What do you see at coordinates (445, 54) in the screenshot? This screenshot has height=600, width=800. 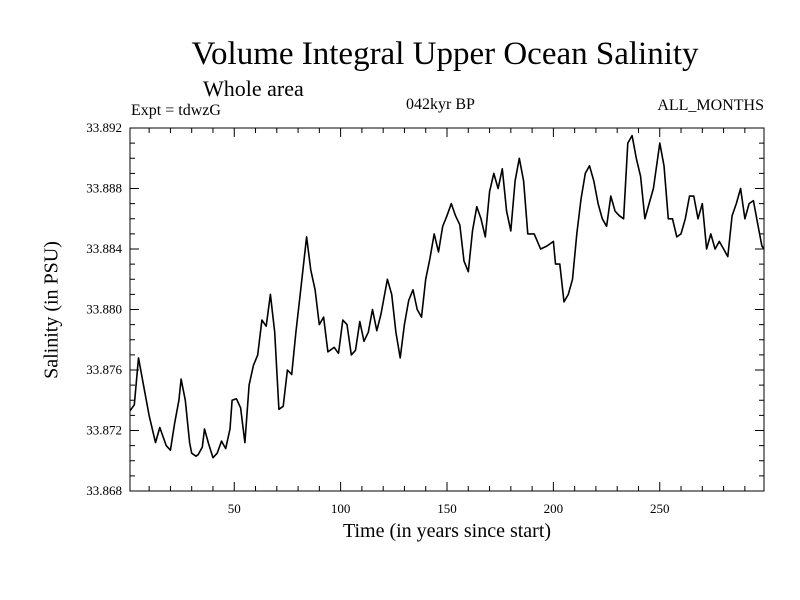 I see `chart-title: Volume Integral Upper Ocean Salinity` at bounding box center [445, 54].